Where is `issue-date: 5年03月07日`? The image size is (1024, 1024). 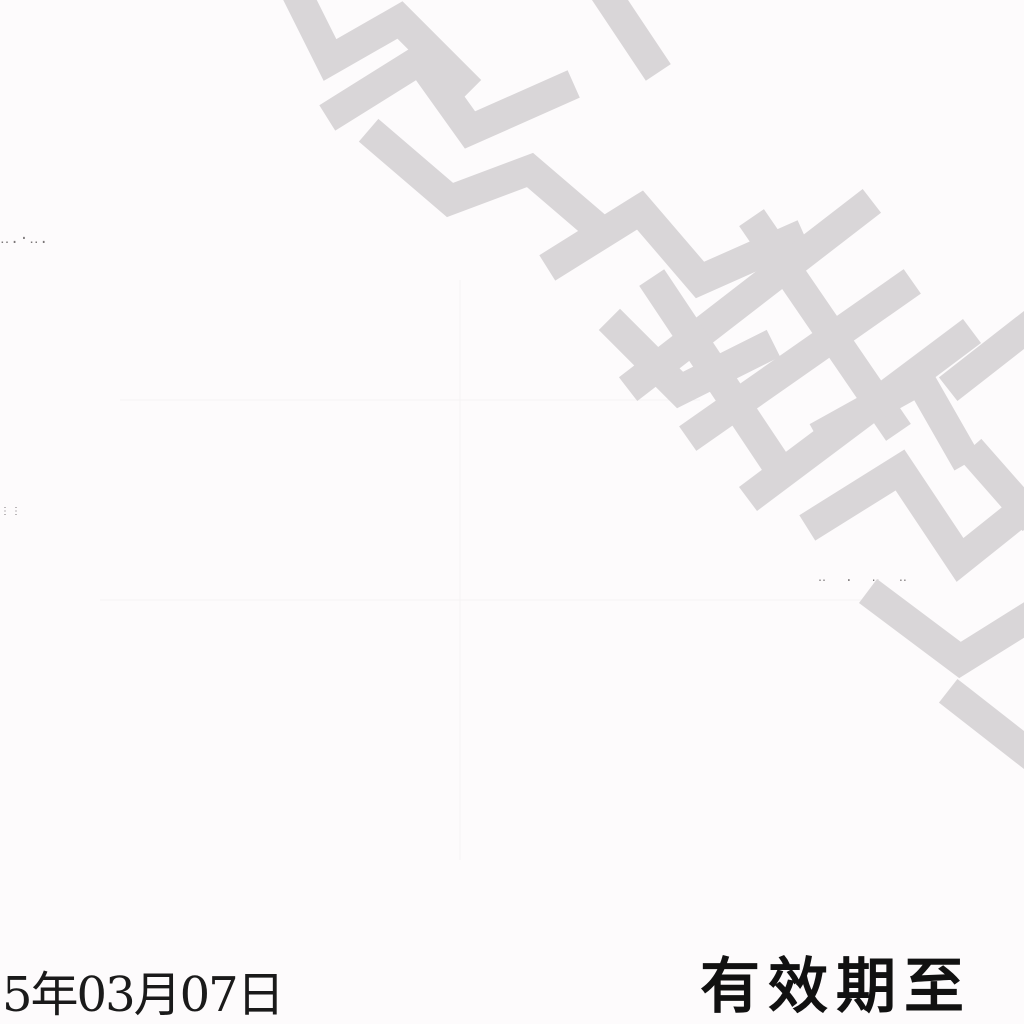
issue-date: 5年03月07日 is located at coordinates (143, 995).